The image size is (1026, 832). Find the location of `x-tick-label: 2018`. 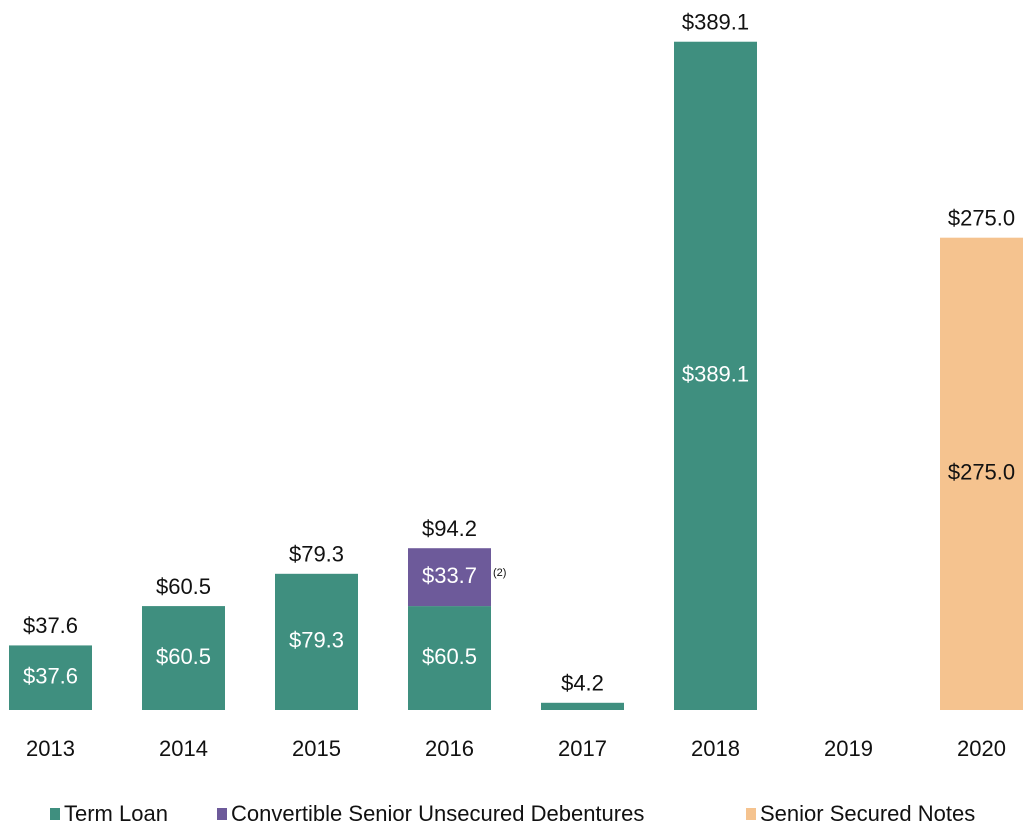

x-tick-label: 2018 is located at coordinates (715, 748).